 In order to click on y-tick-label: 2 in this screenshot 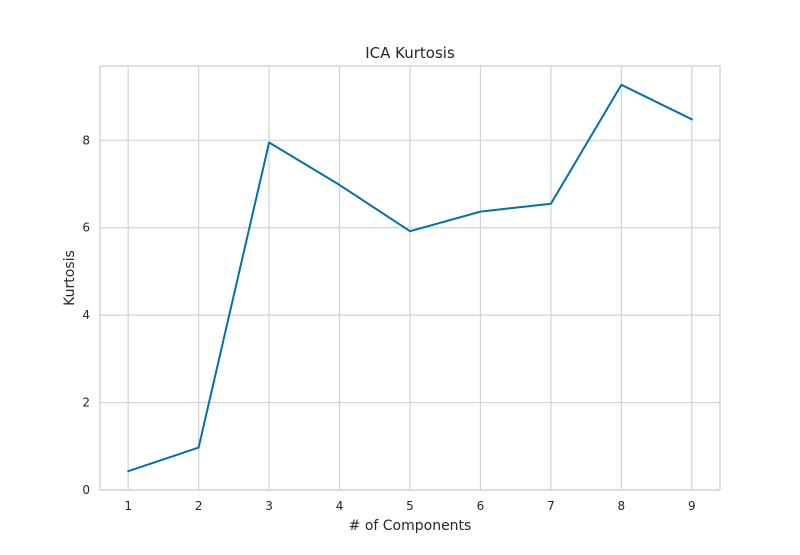, I will do `click(86, 403)`.